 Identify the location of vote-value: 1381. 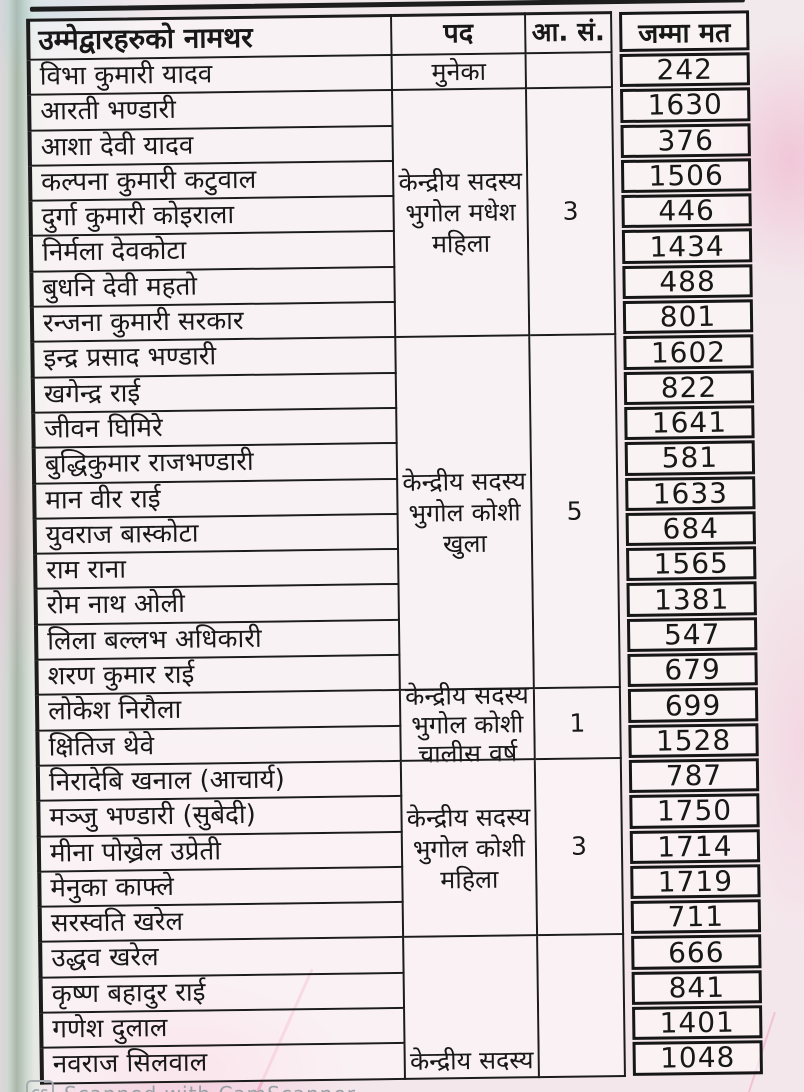
(691, 599).